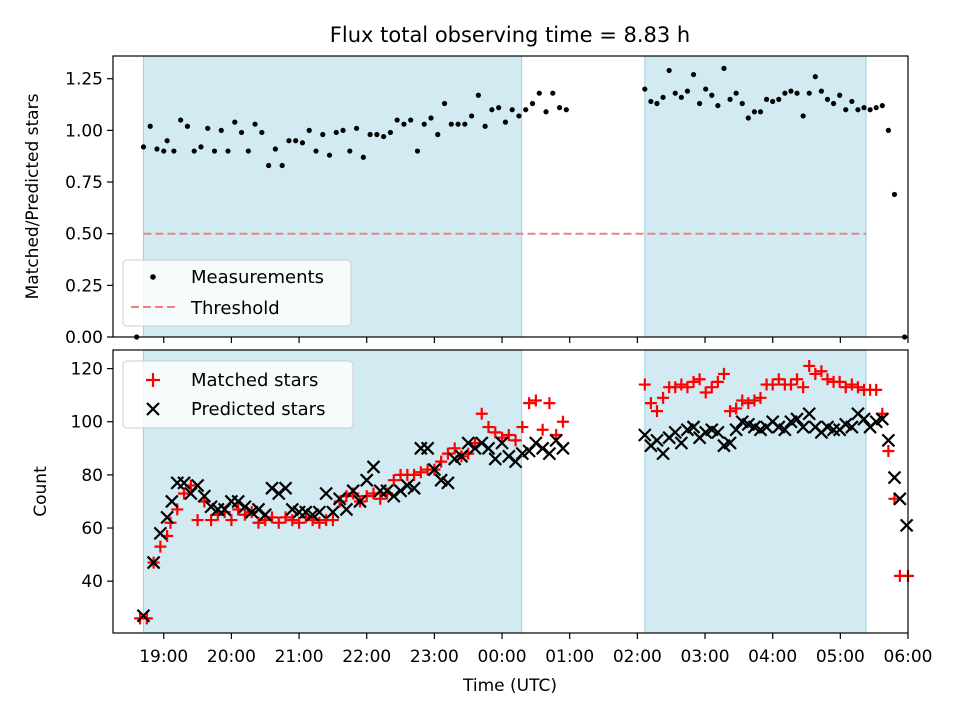 This screenshot has width=960, height=724. What do you see at coordinates (509, 686) in the screenshot?
I see `x-axis-label: Time (UTC)` at bounding box center [509, 686].